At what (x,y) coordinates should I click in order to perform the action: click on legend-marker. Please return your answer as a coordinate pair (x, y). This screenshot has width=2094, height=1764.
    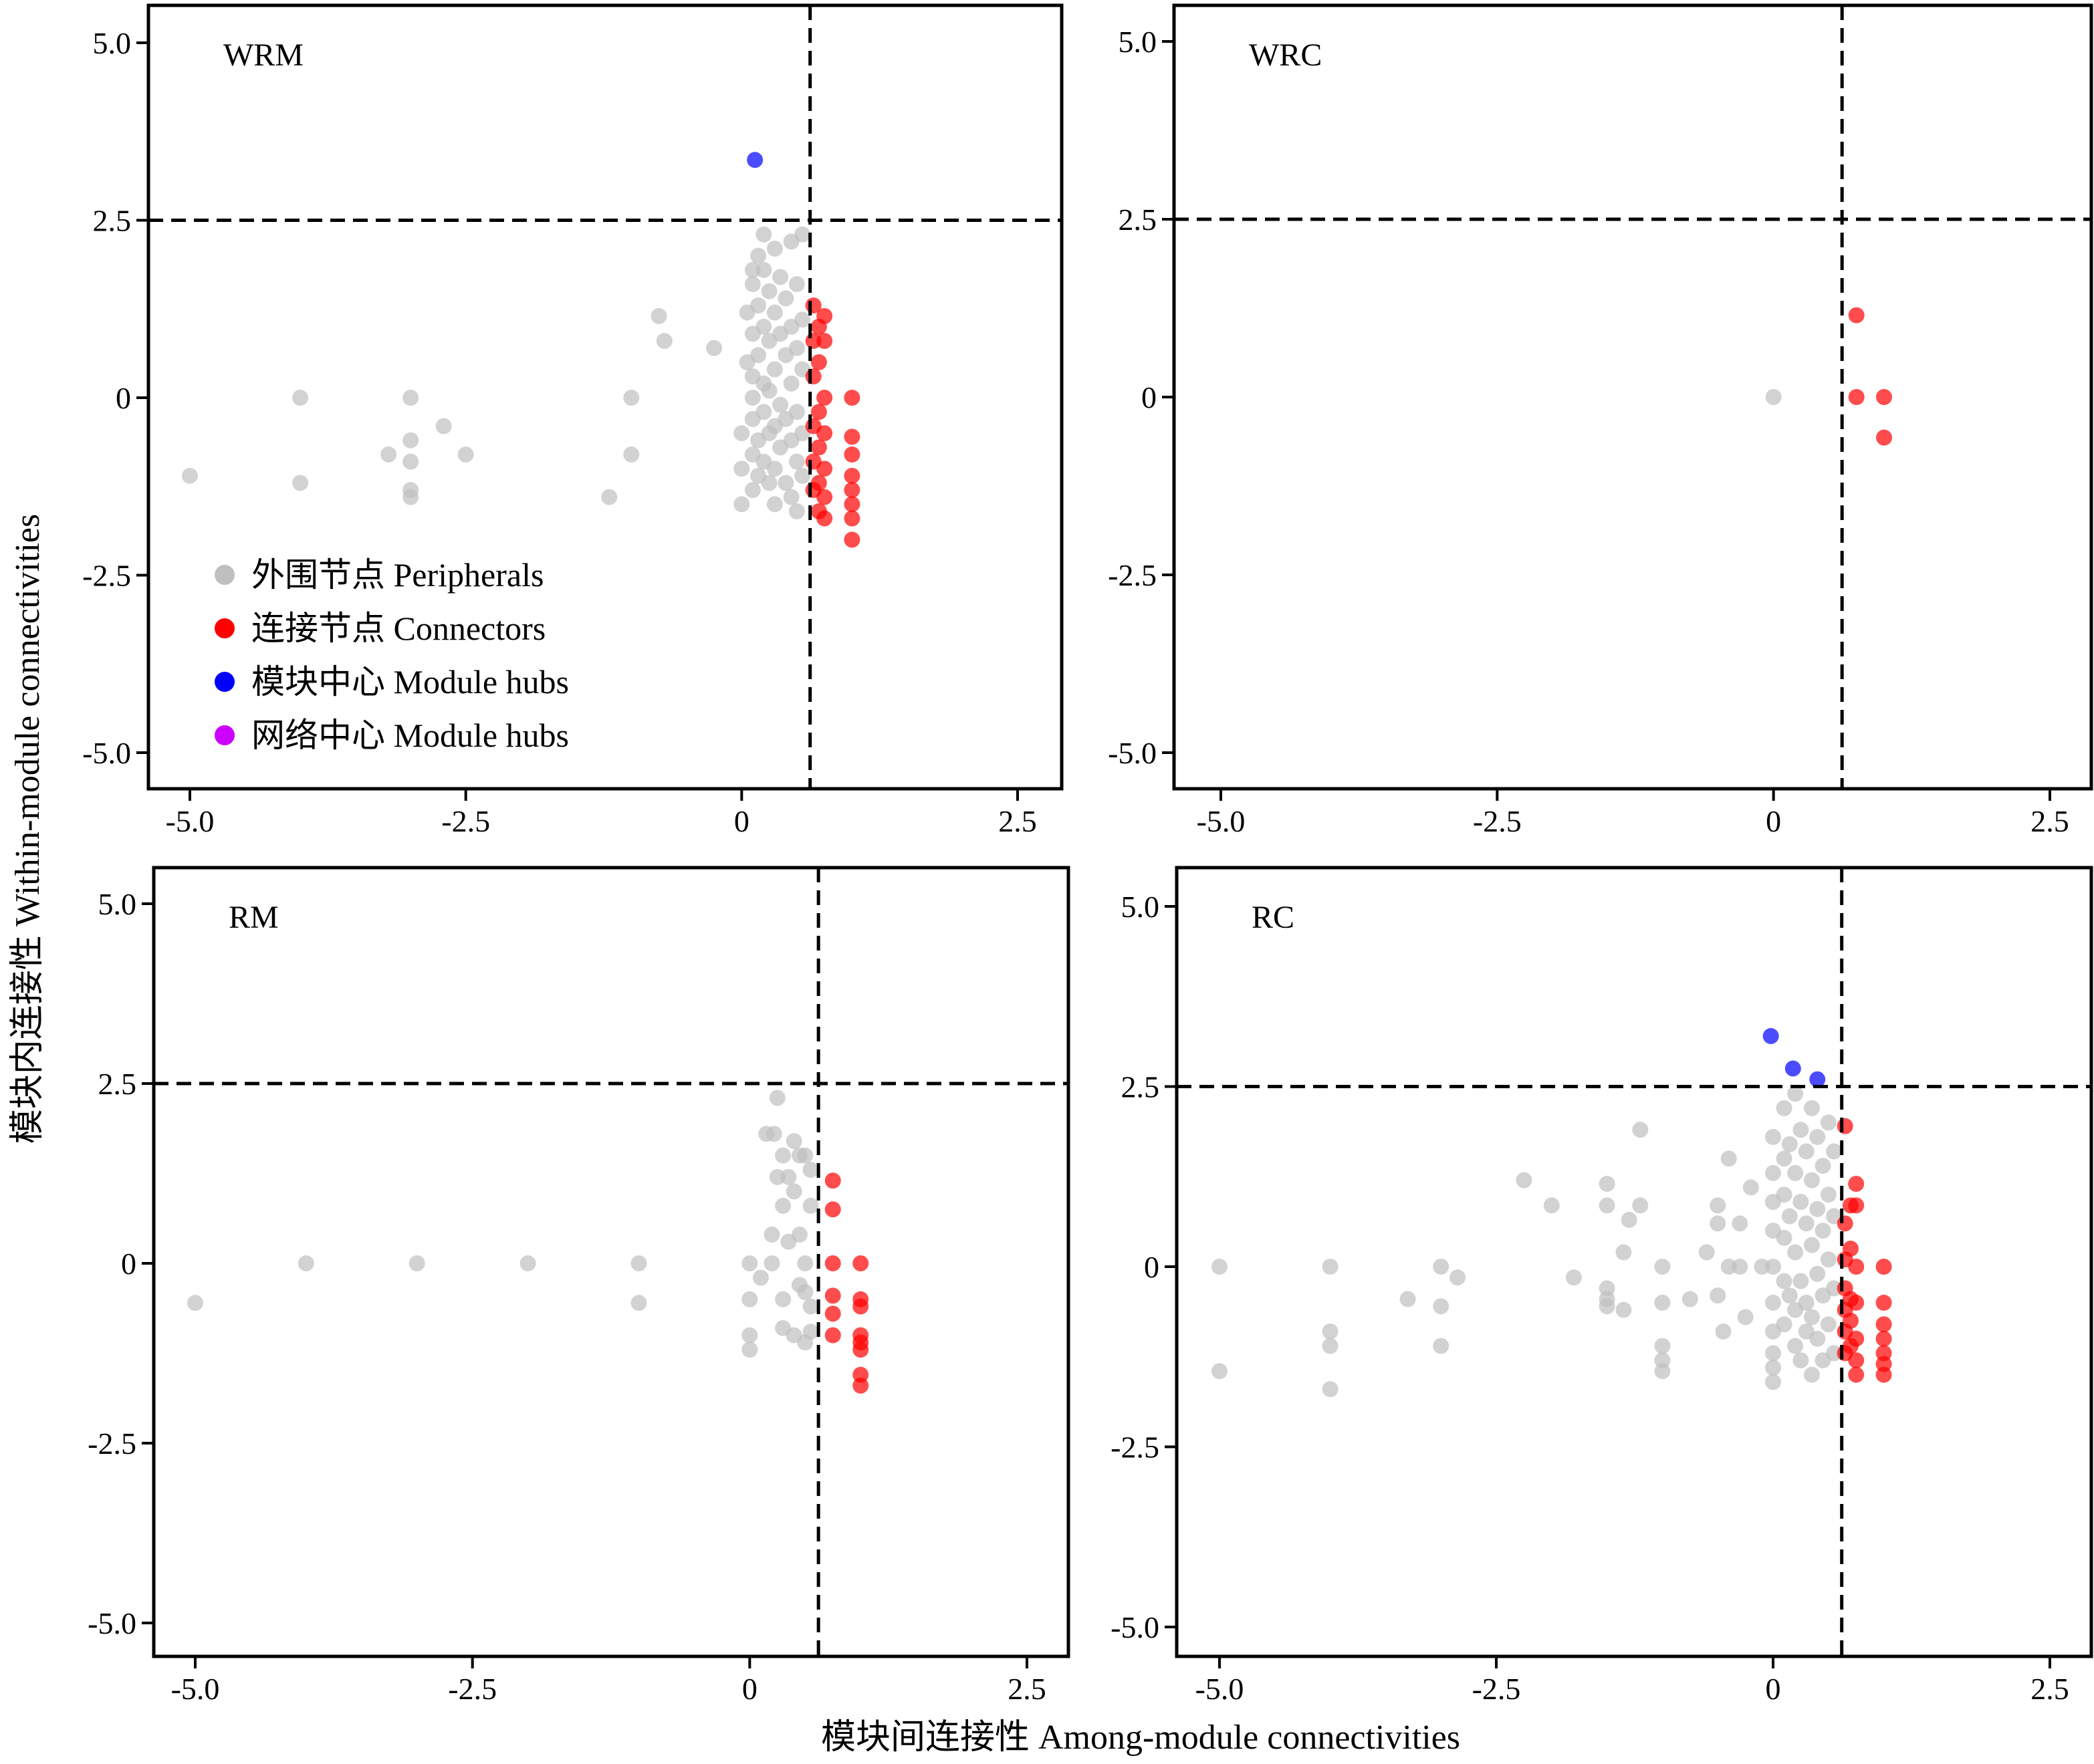
    Looking at the image, I should click on (225, 575).